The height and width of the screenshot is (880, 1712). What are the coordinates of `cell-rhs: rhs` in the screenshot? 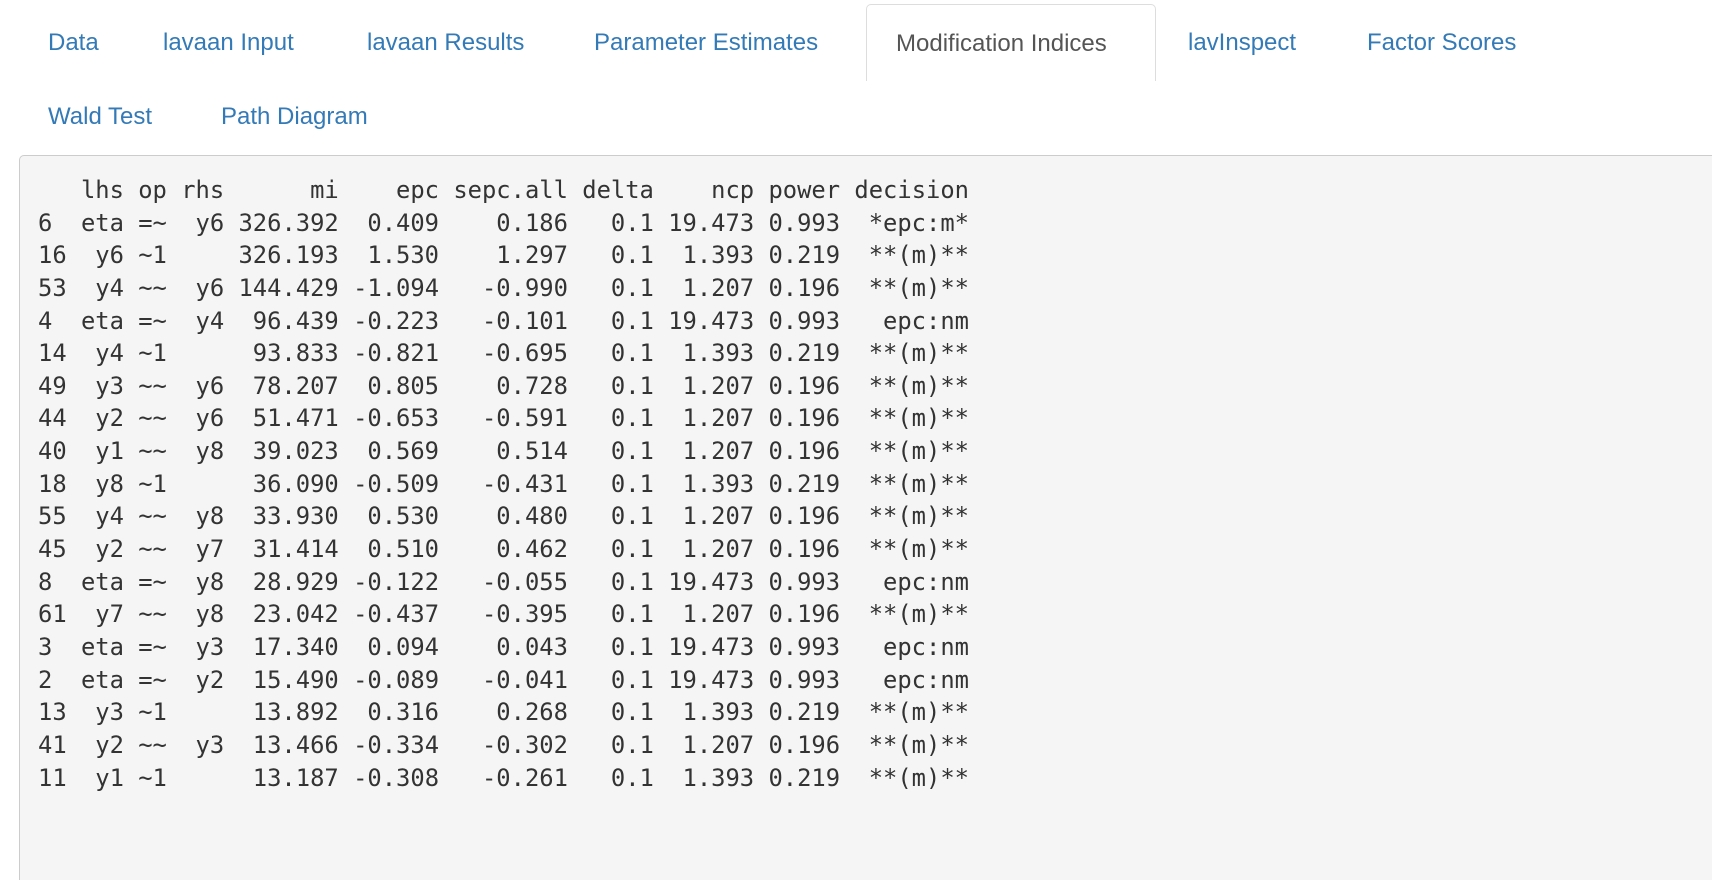 It's located at (203, 190).